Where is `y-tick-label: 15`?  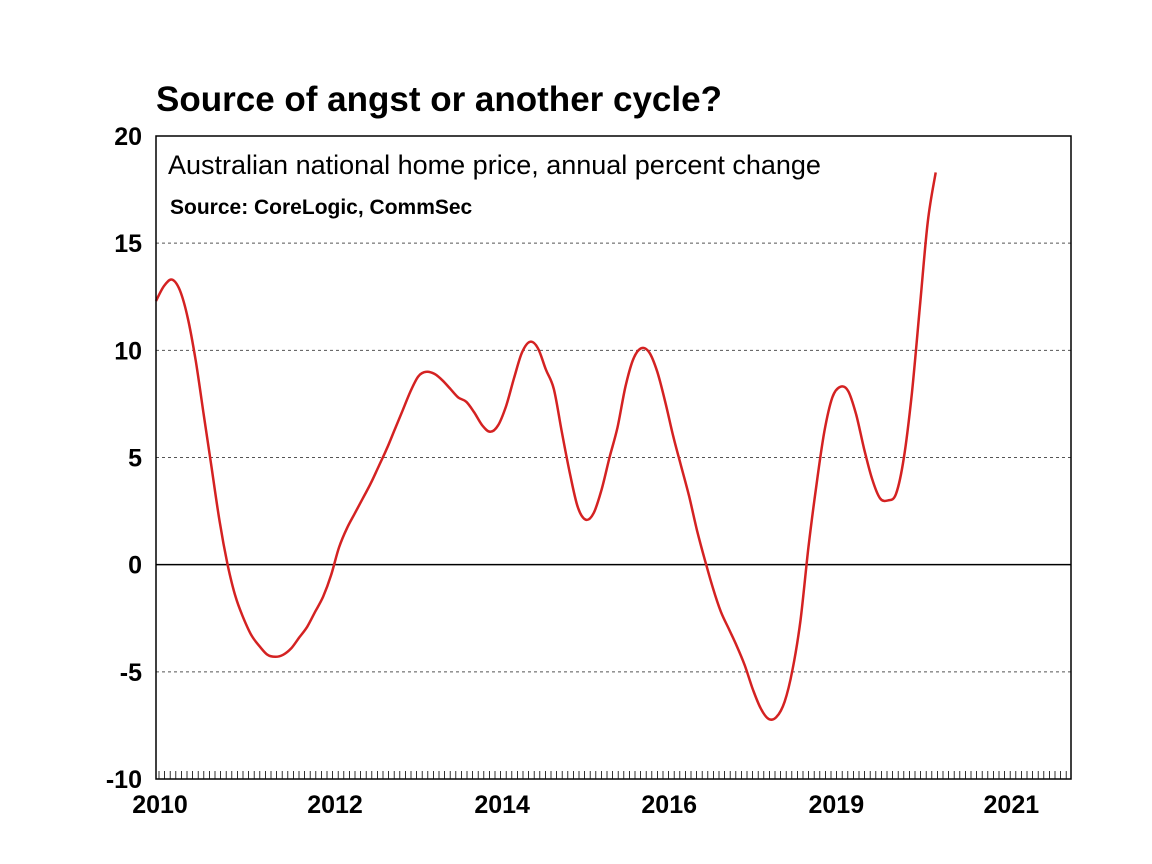 y-tick-label: 15 is located at coordinates (128, 244).